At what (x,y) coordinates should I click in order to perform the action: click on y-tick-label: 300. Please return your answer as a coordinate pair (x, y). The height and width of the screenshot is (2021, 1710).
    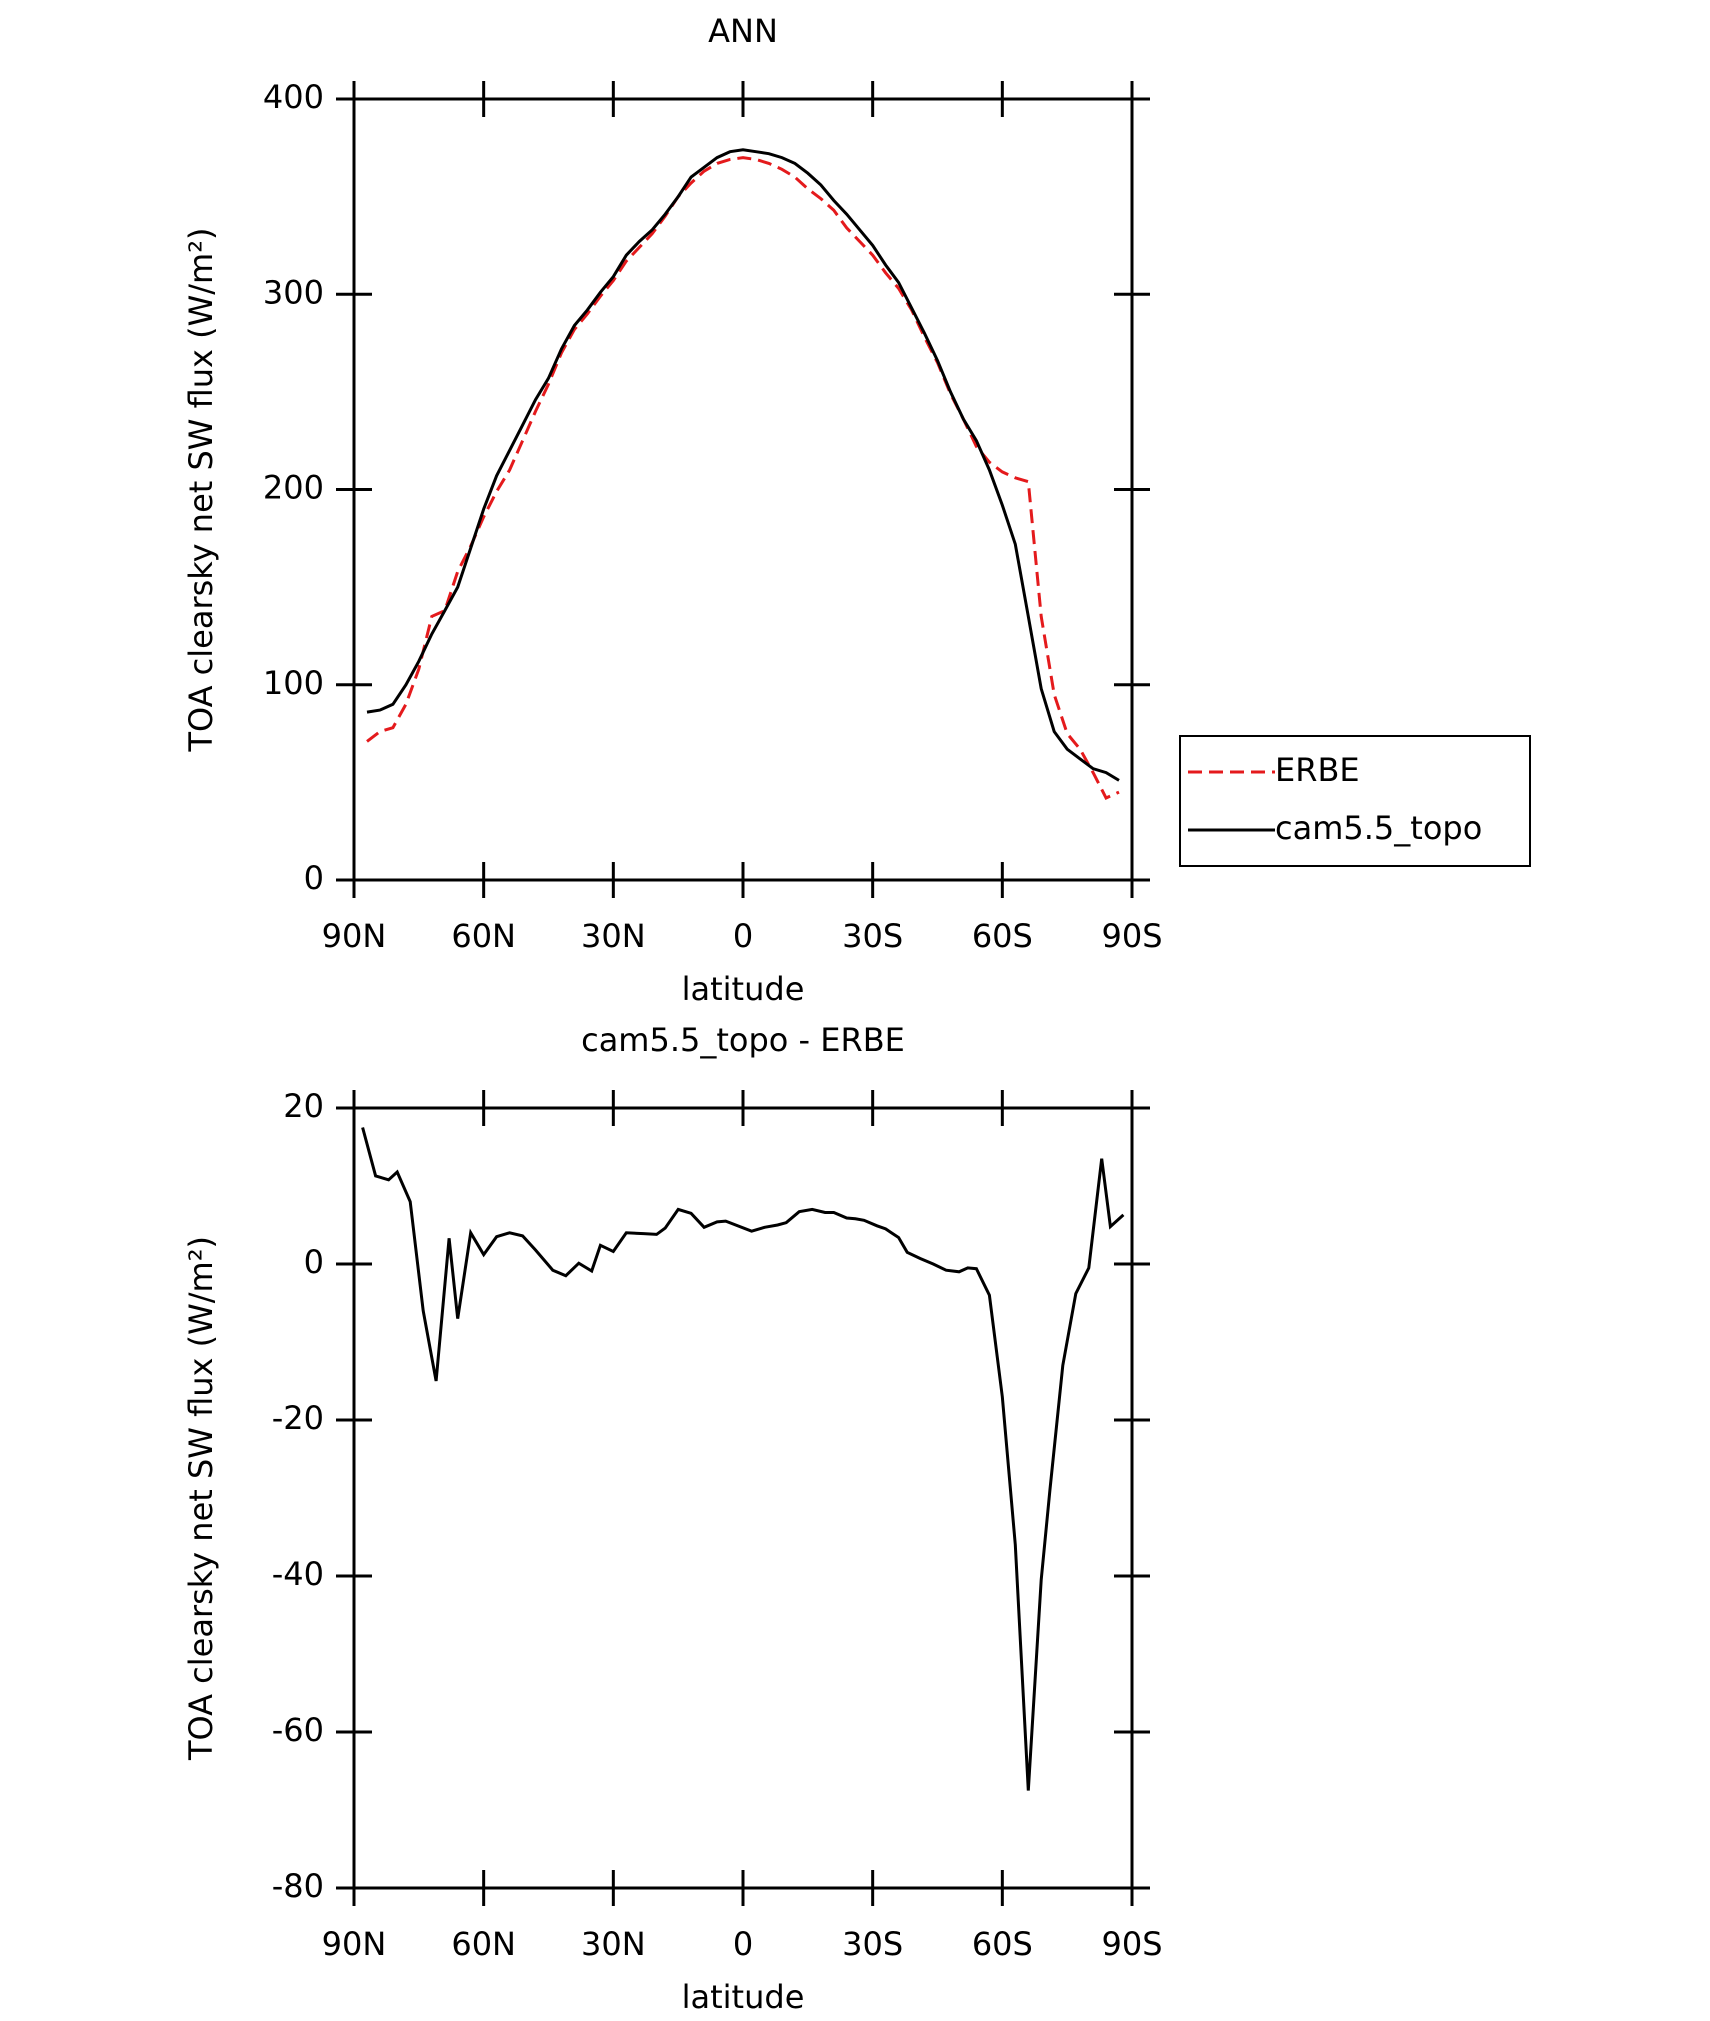
    Looking at the image, I should click on (293, 292).